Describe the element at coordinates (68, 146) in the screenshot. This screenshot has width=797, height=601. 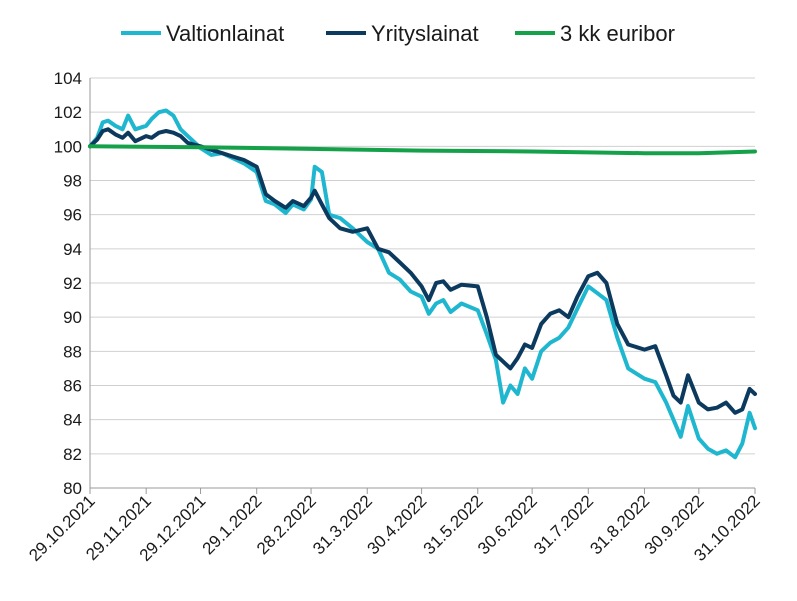
I see `y-tick-label: 100` at that location.